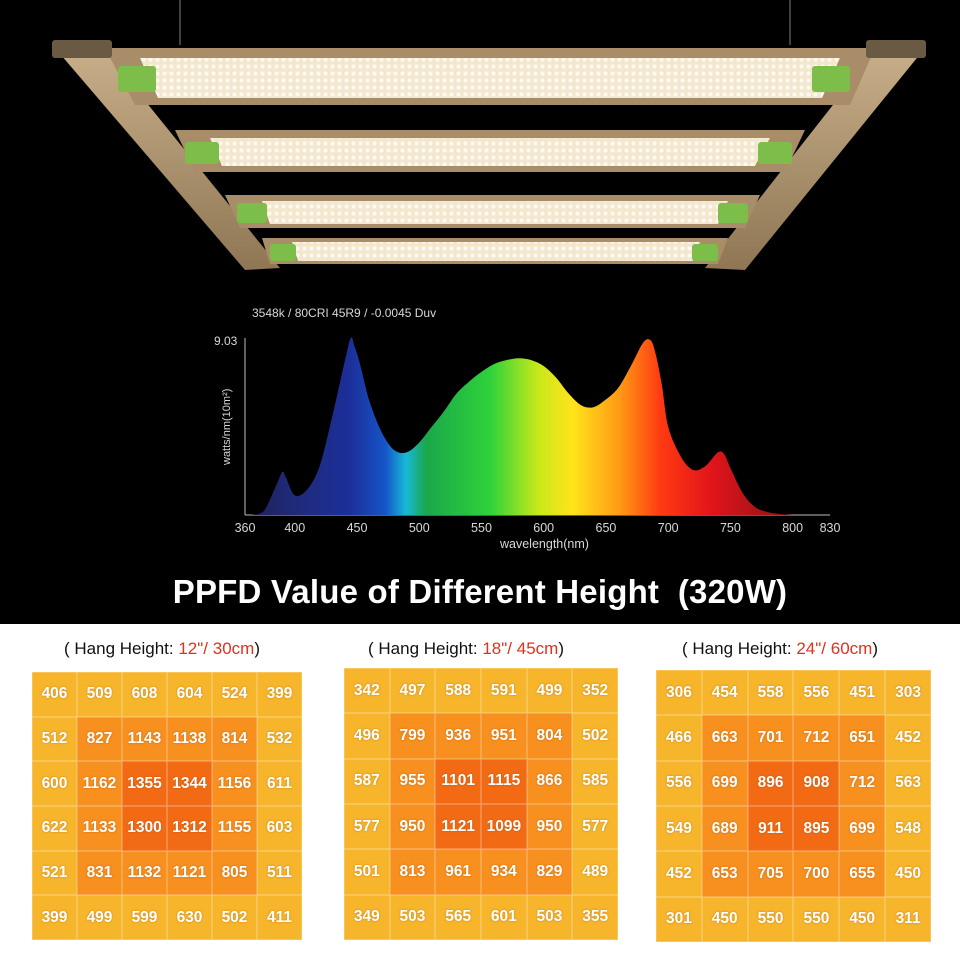 The height and width of the screenshot is (960, 960). What do you see at coordinates (99, 694) in the screenshot?
I see `ppfd-cell: 509` at bounding box center [99, 694].